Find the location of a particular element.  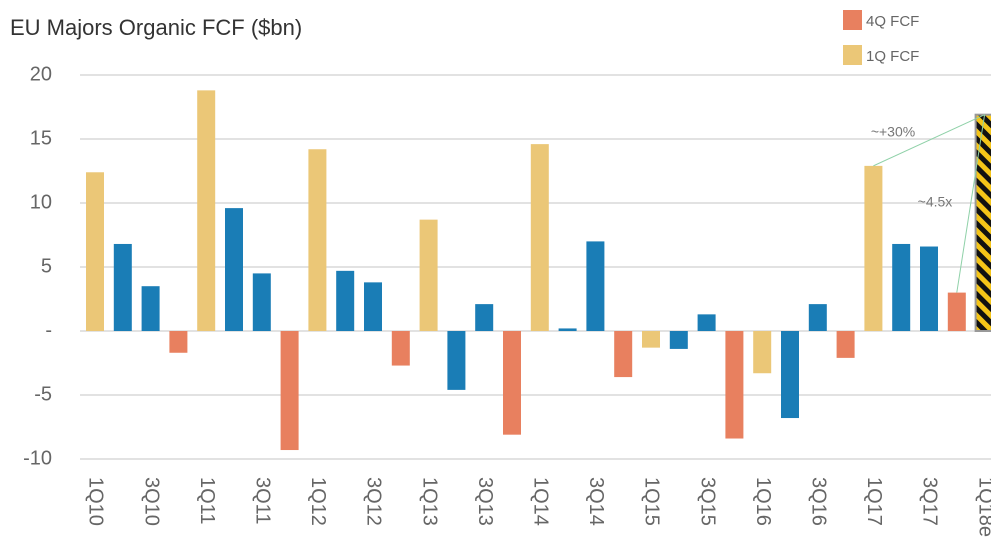

legend-label: 1Q FCF is located at coordinates (892, 56).